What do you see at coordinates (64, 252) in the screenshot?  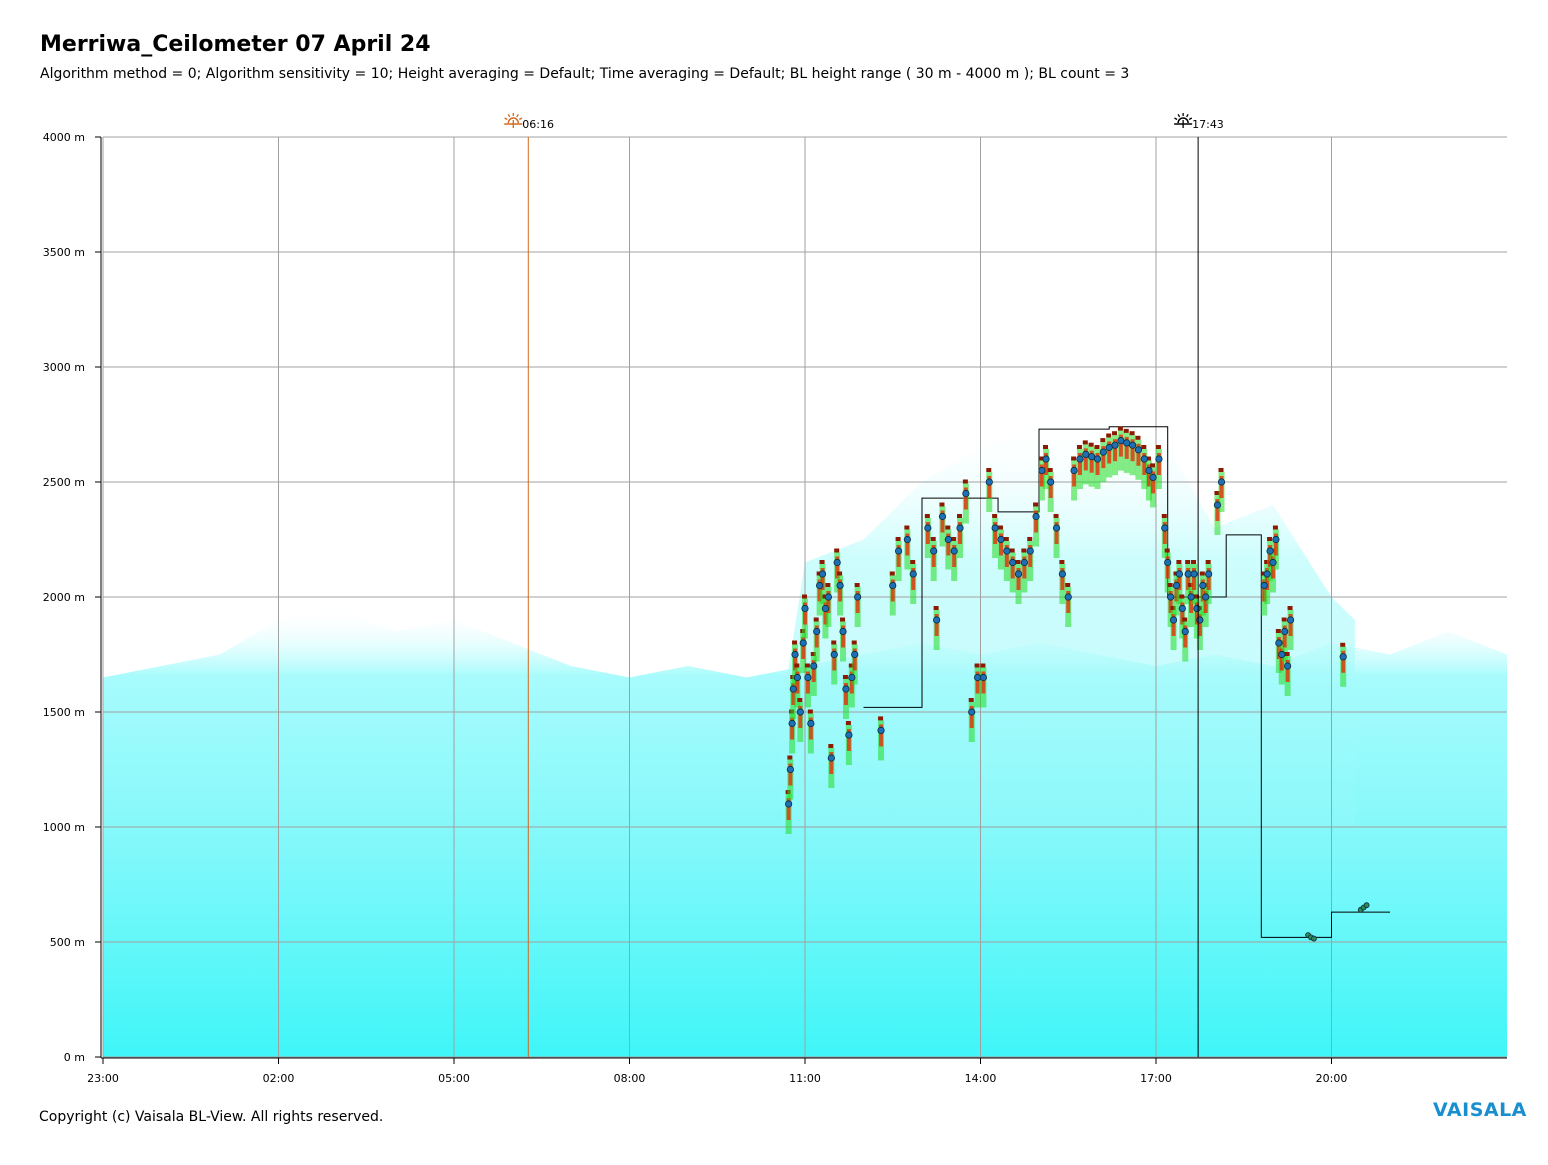 I see `y-tick-label: 3500 m` at bounding box center [64, 252].